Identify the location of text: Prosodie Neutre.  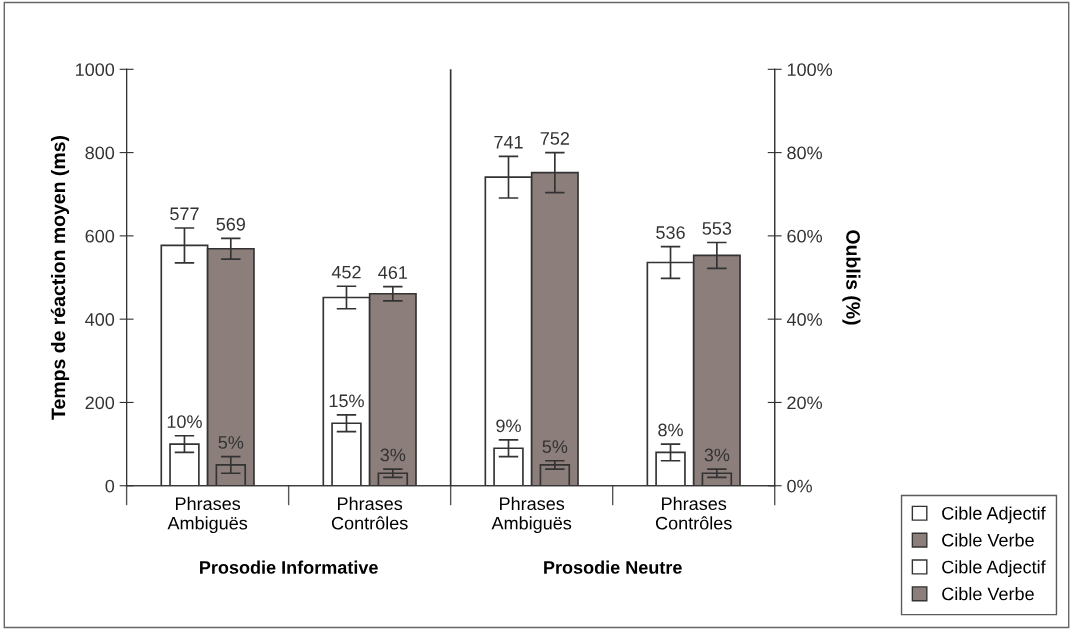
(613, 567).